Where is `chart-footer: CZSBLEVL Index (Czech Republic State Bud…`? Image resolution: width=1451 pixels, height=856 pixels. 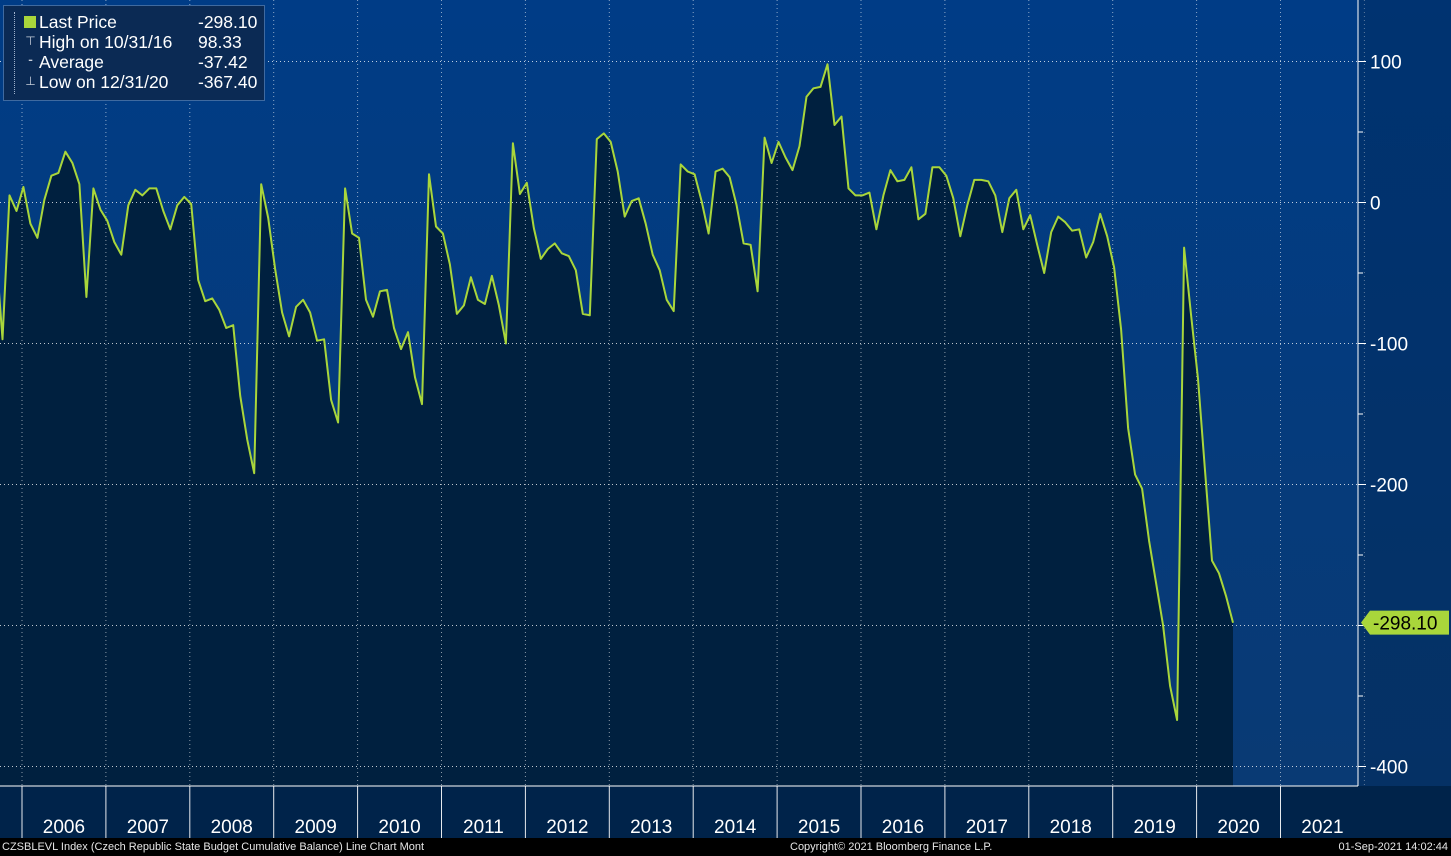
chart-footer: CZSBLEVL Index (Czech Republic State Bud… is located at coordinates (725, 847).